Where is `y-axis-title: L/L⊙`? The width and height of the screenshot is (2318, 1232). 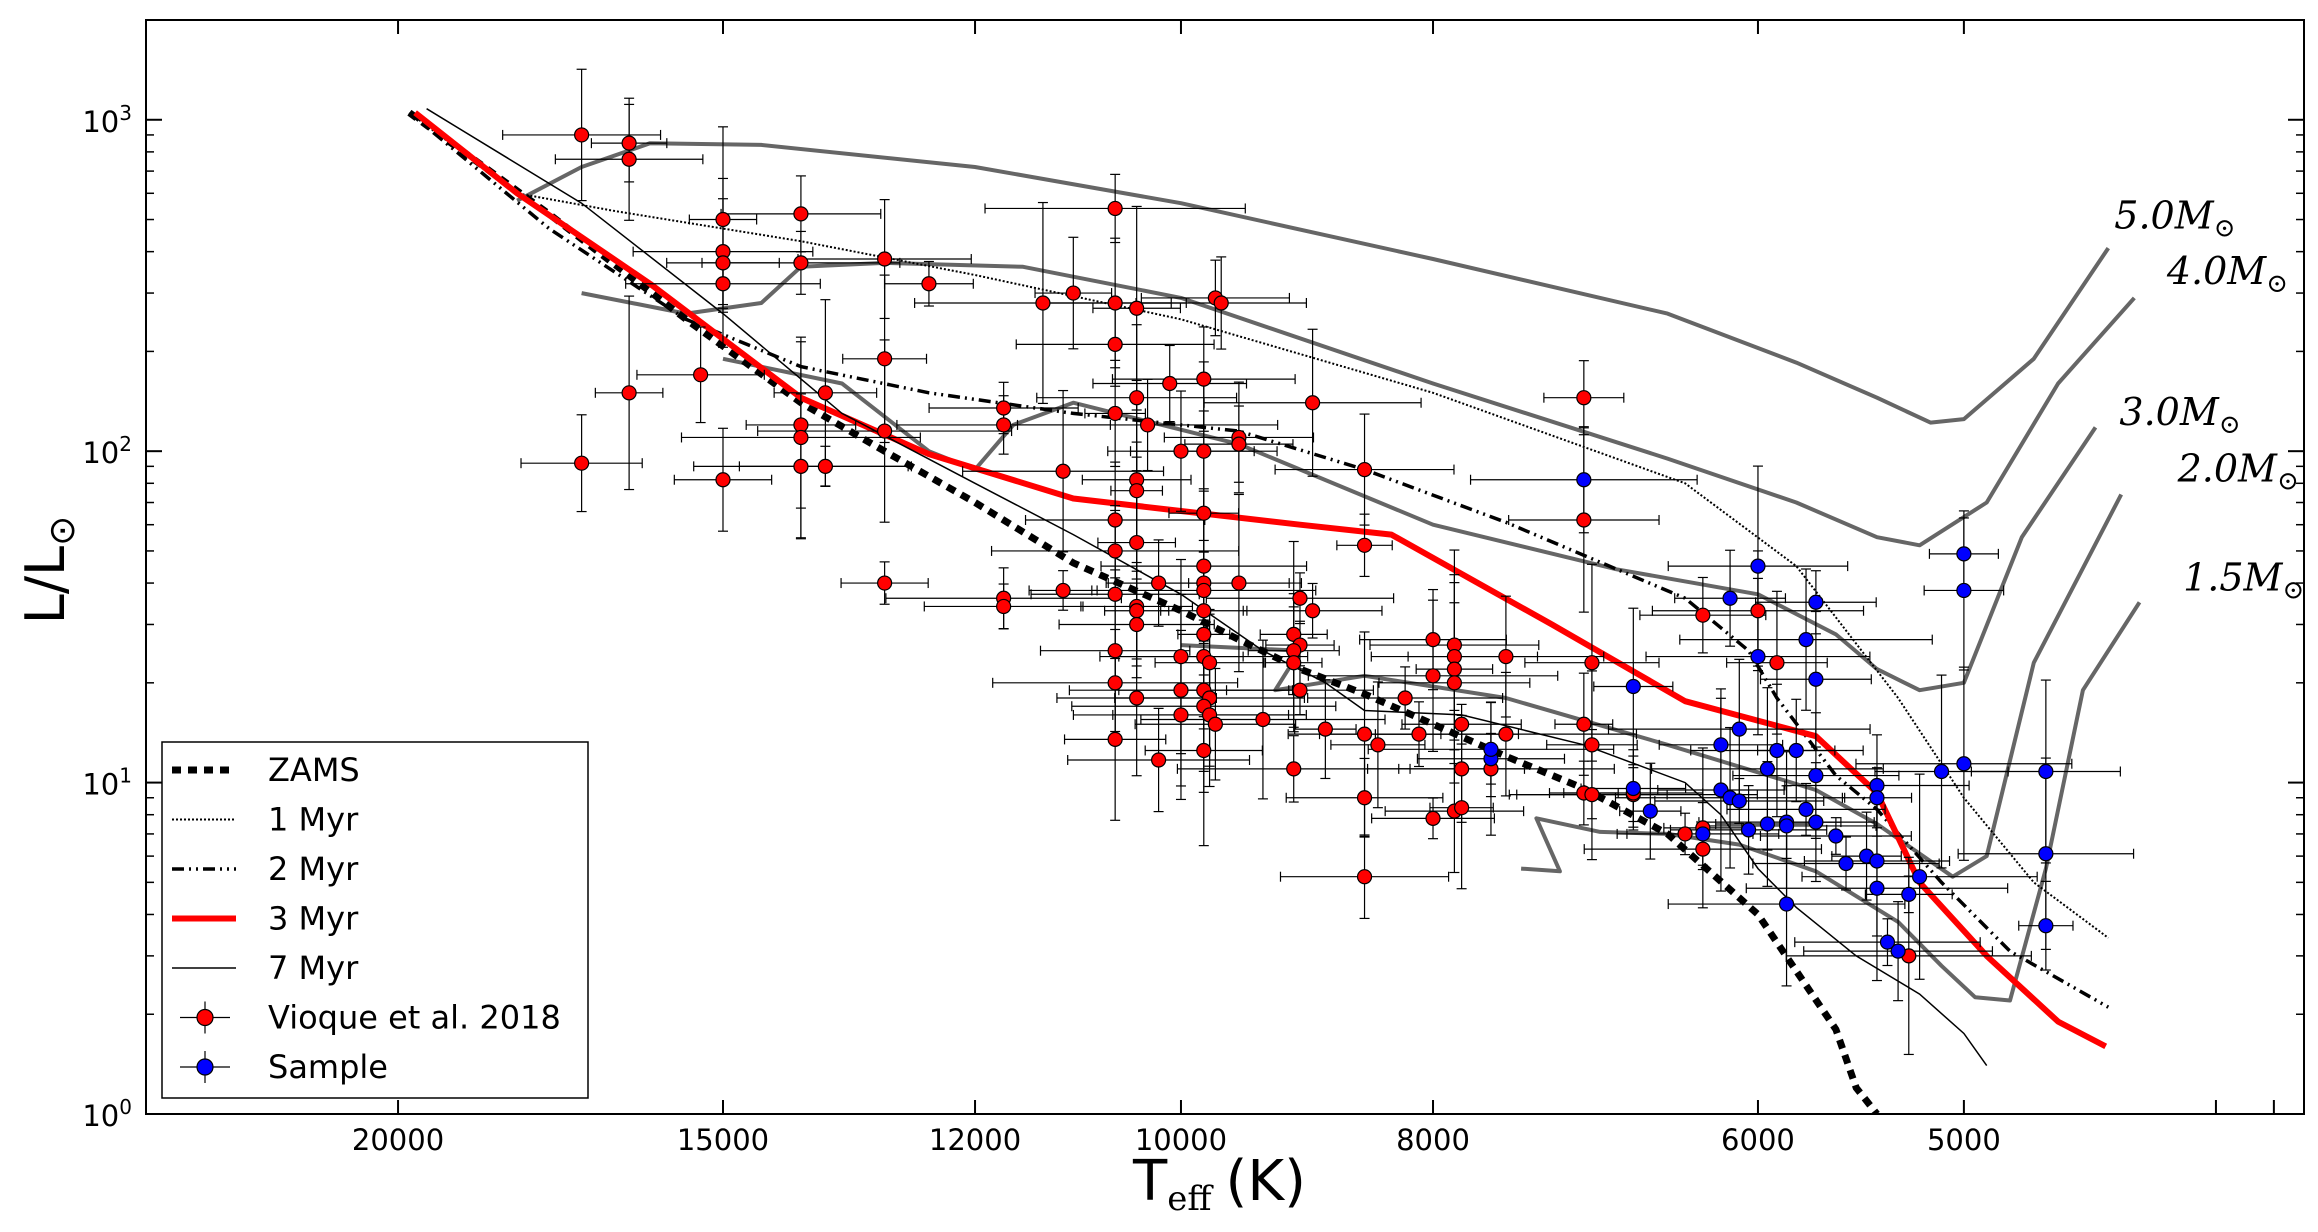
y-axis-title: L/L⊙ is located at coordinates (48, 570).